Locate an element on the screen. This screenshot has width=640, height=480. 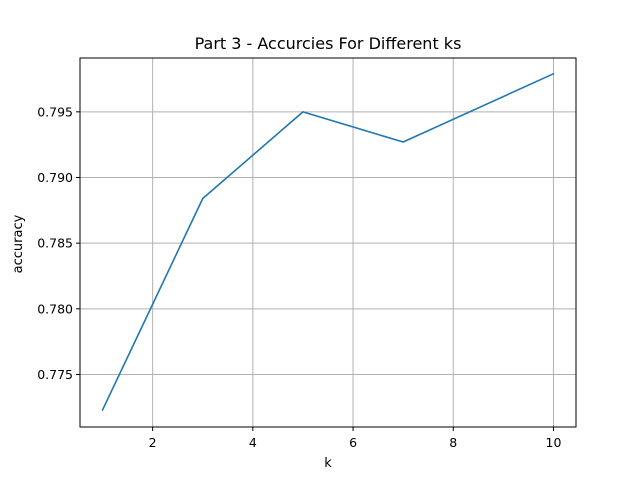
x-axis: 2 4 6 8 10 is located at coordinates (355, 438).